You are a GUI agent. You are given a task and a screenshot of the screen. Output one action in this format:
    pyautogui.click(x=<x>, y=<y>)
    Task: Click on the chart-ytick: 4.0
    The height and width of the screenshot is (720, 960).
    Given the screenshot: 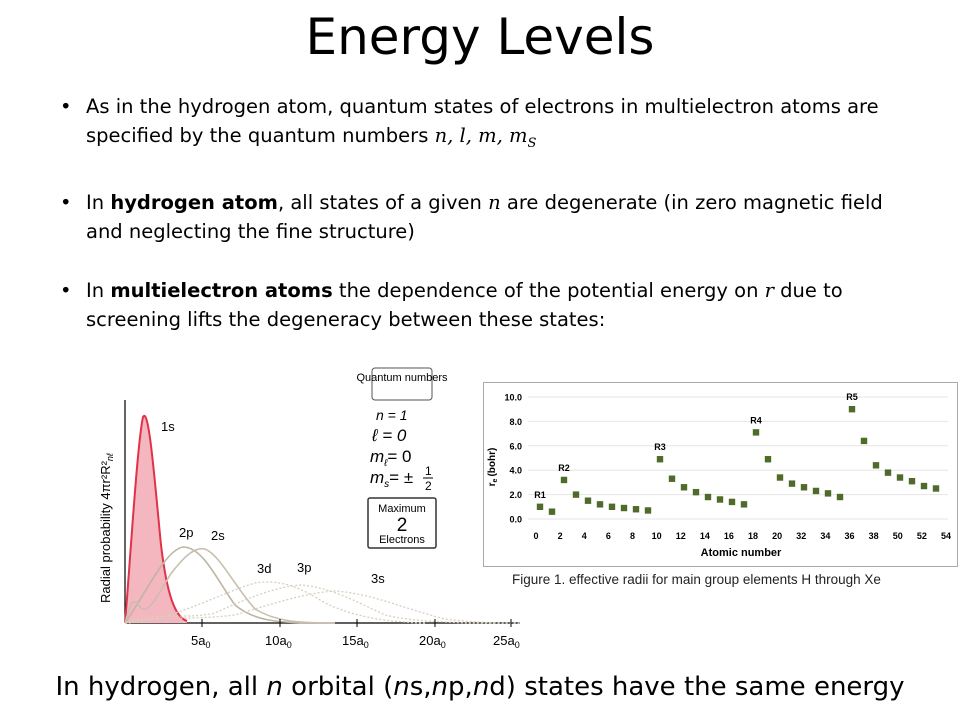 What is the action you would take?
    pyautogui.click(x=515, y=471)
    